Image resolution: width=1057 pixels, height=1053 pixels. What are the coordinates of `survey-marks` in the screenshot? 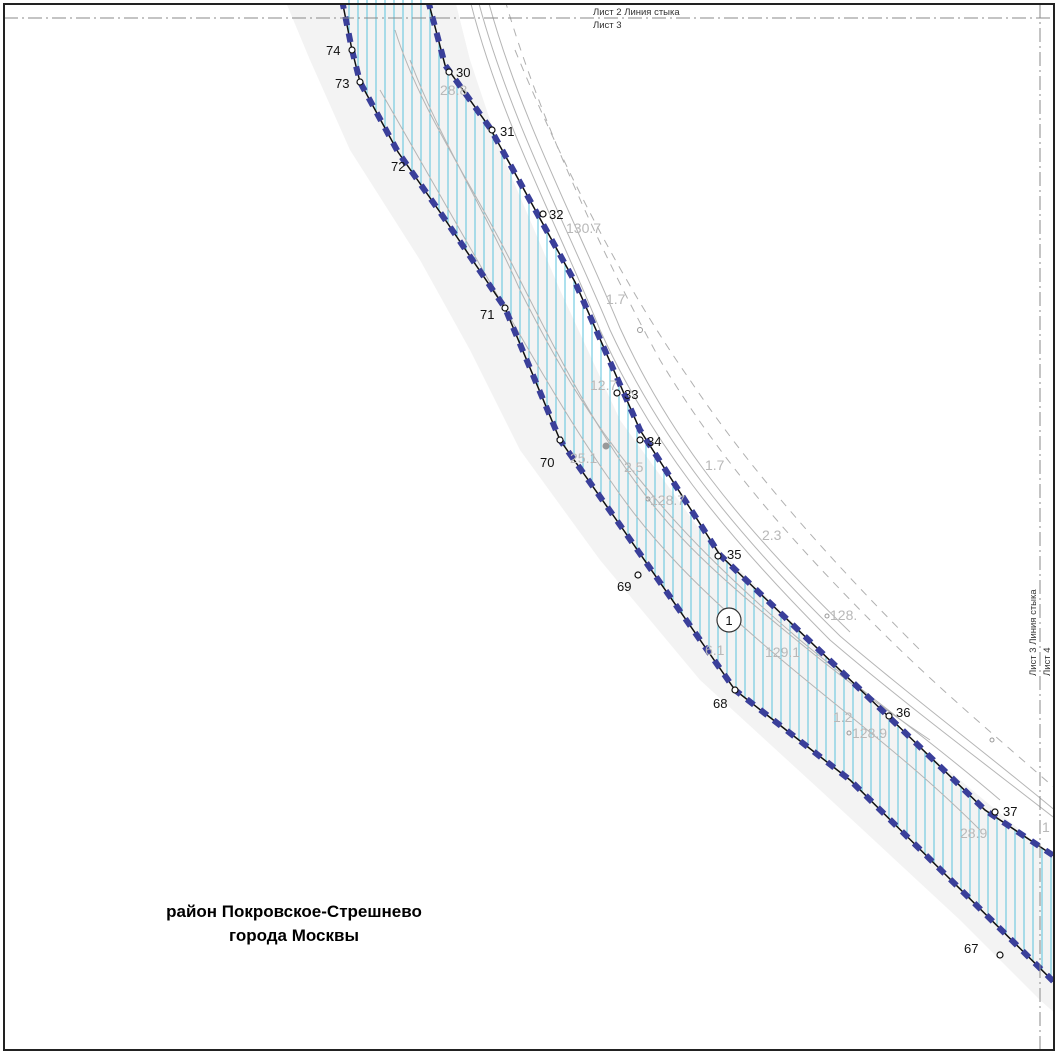 It's located at (798, 535).